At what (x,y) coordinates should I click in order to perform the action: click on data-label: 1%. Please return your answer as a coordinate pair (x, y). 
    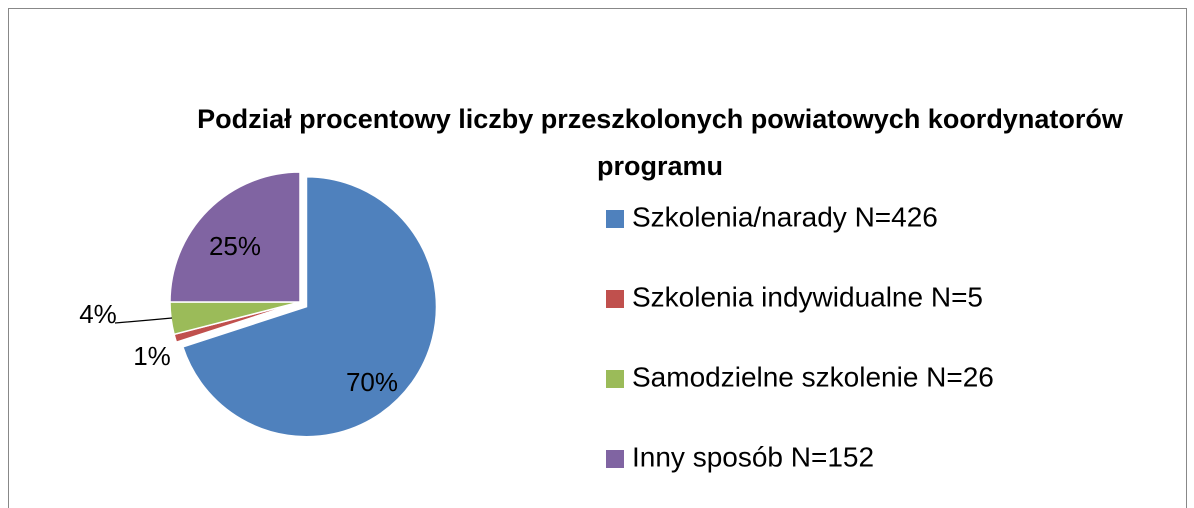
    Looking at the image, I should click on (152, 356).